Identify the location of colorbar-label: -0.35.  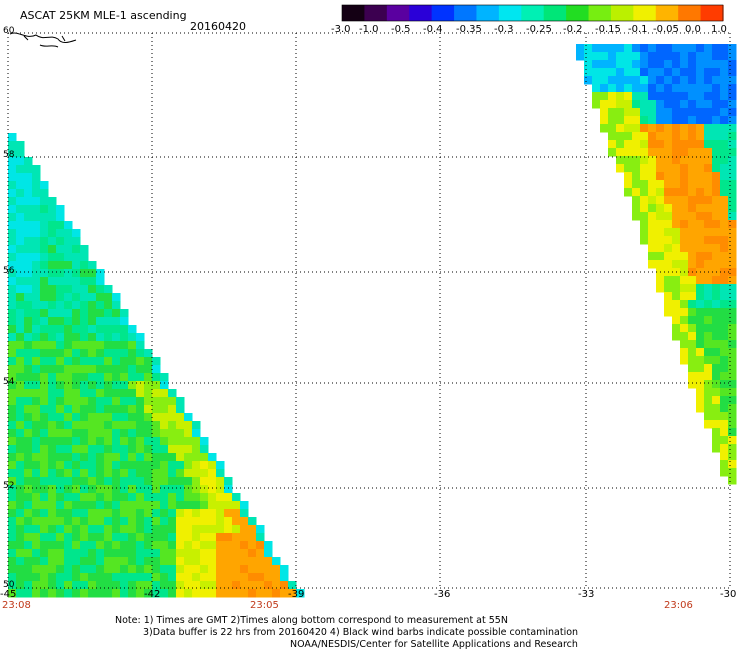
(469, 29).